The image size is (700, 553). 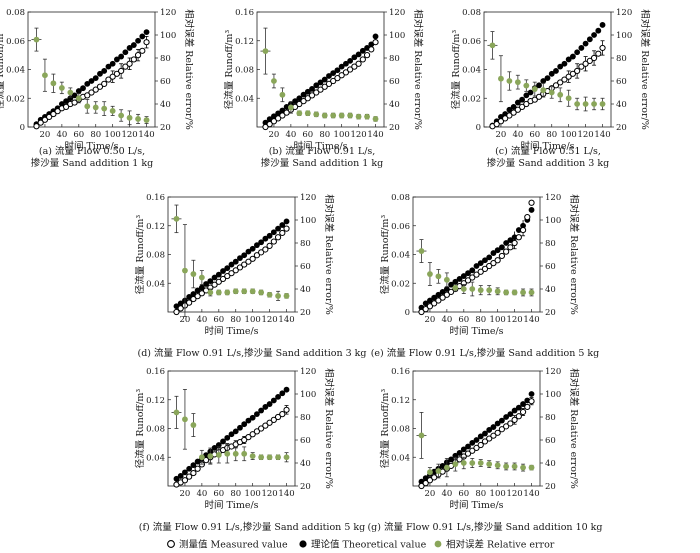 I want to click on x-tick-label: 140, so click(x=531, y=320).